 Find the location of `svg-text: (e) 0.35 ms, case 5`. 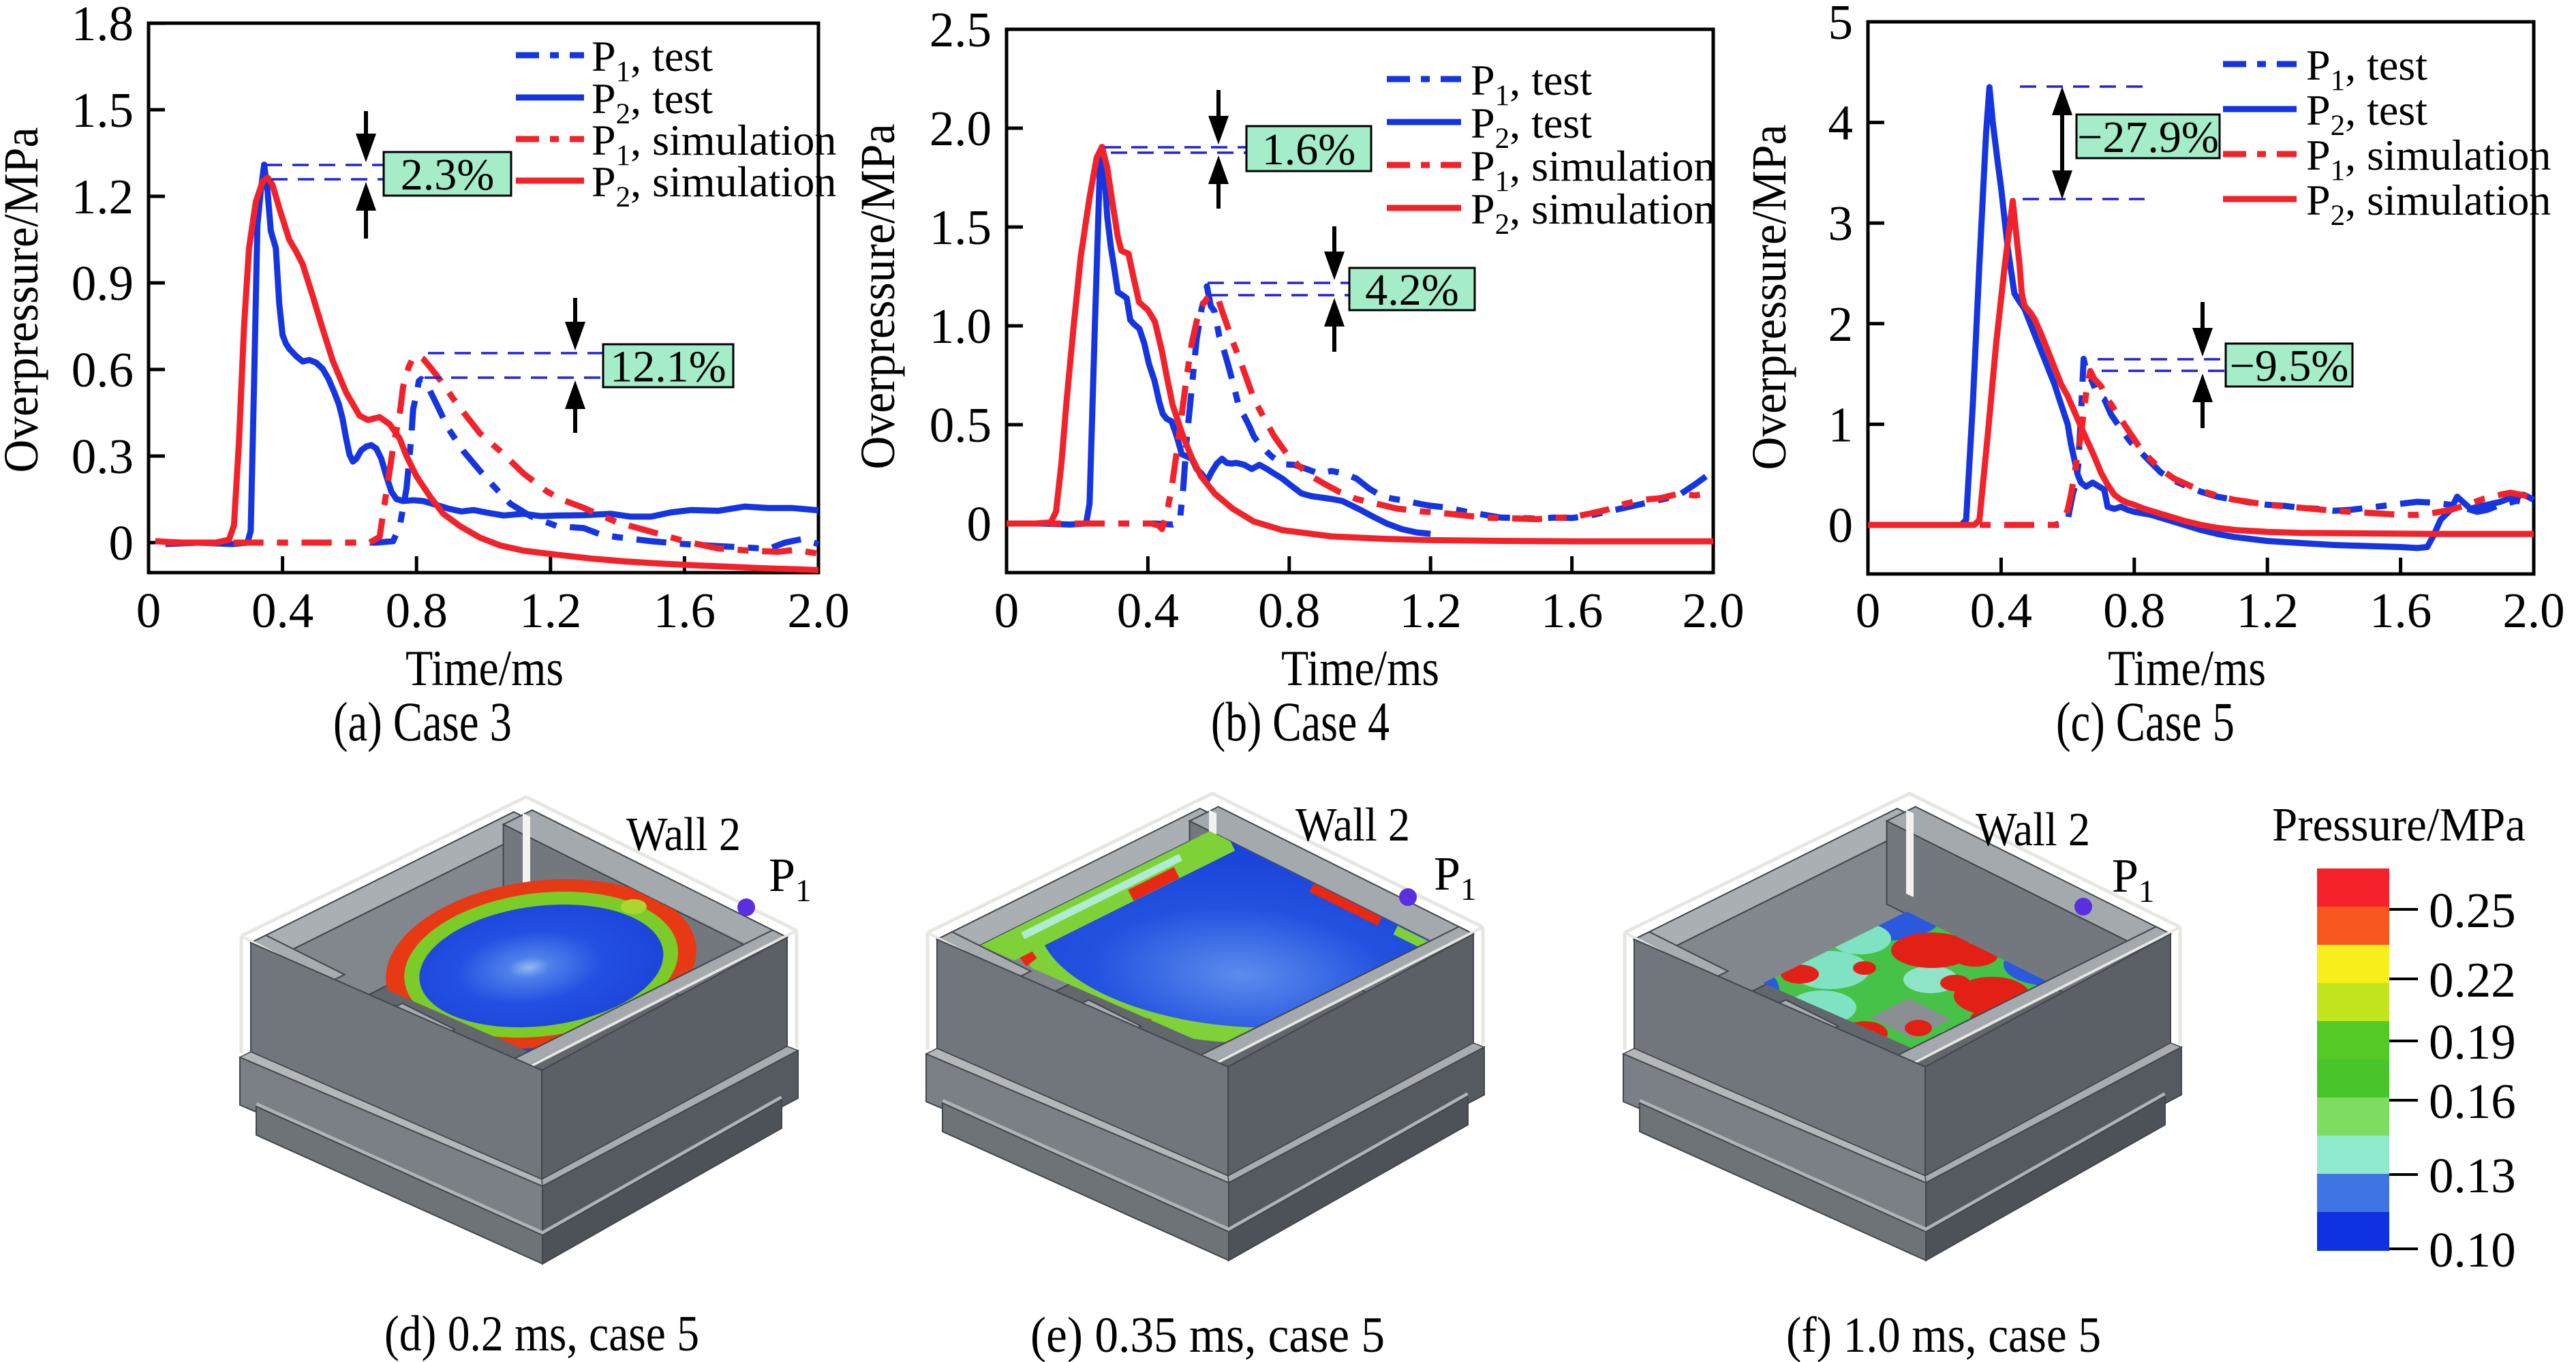

svg-text: (e) 0.35 ms, case 5 is located at coordinates (1207, 1334).